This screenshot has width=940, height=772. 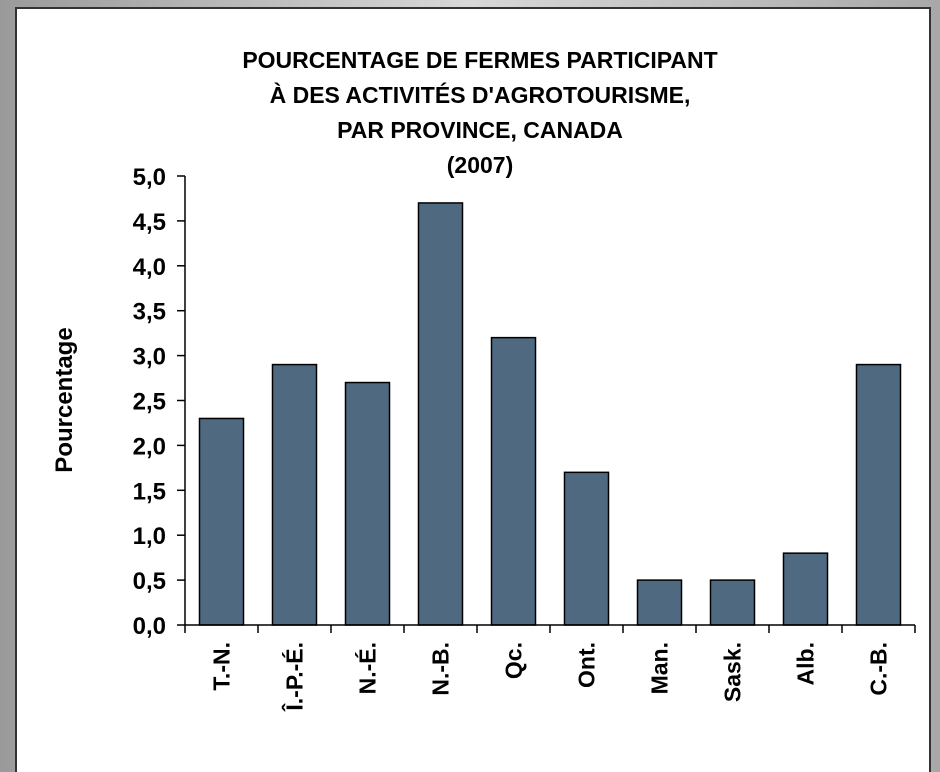 I want to click on x-tick-label: N.-B., so click(x=441, y=669).